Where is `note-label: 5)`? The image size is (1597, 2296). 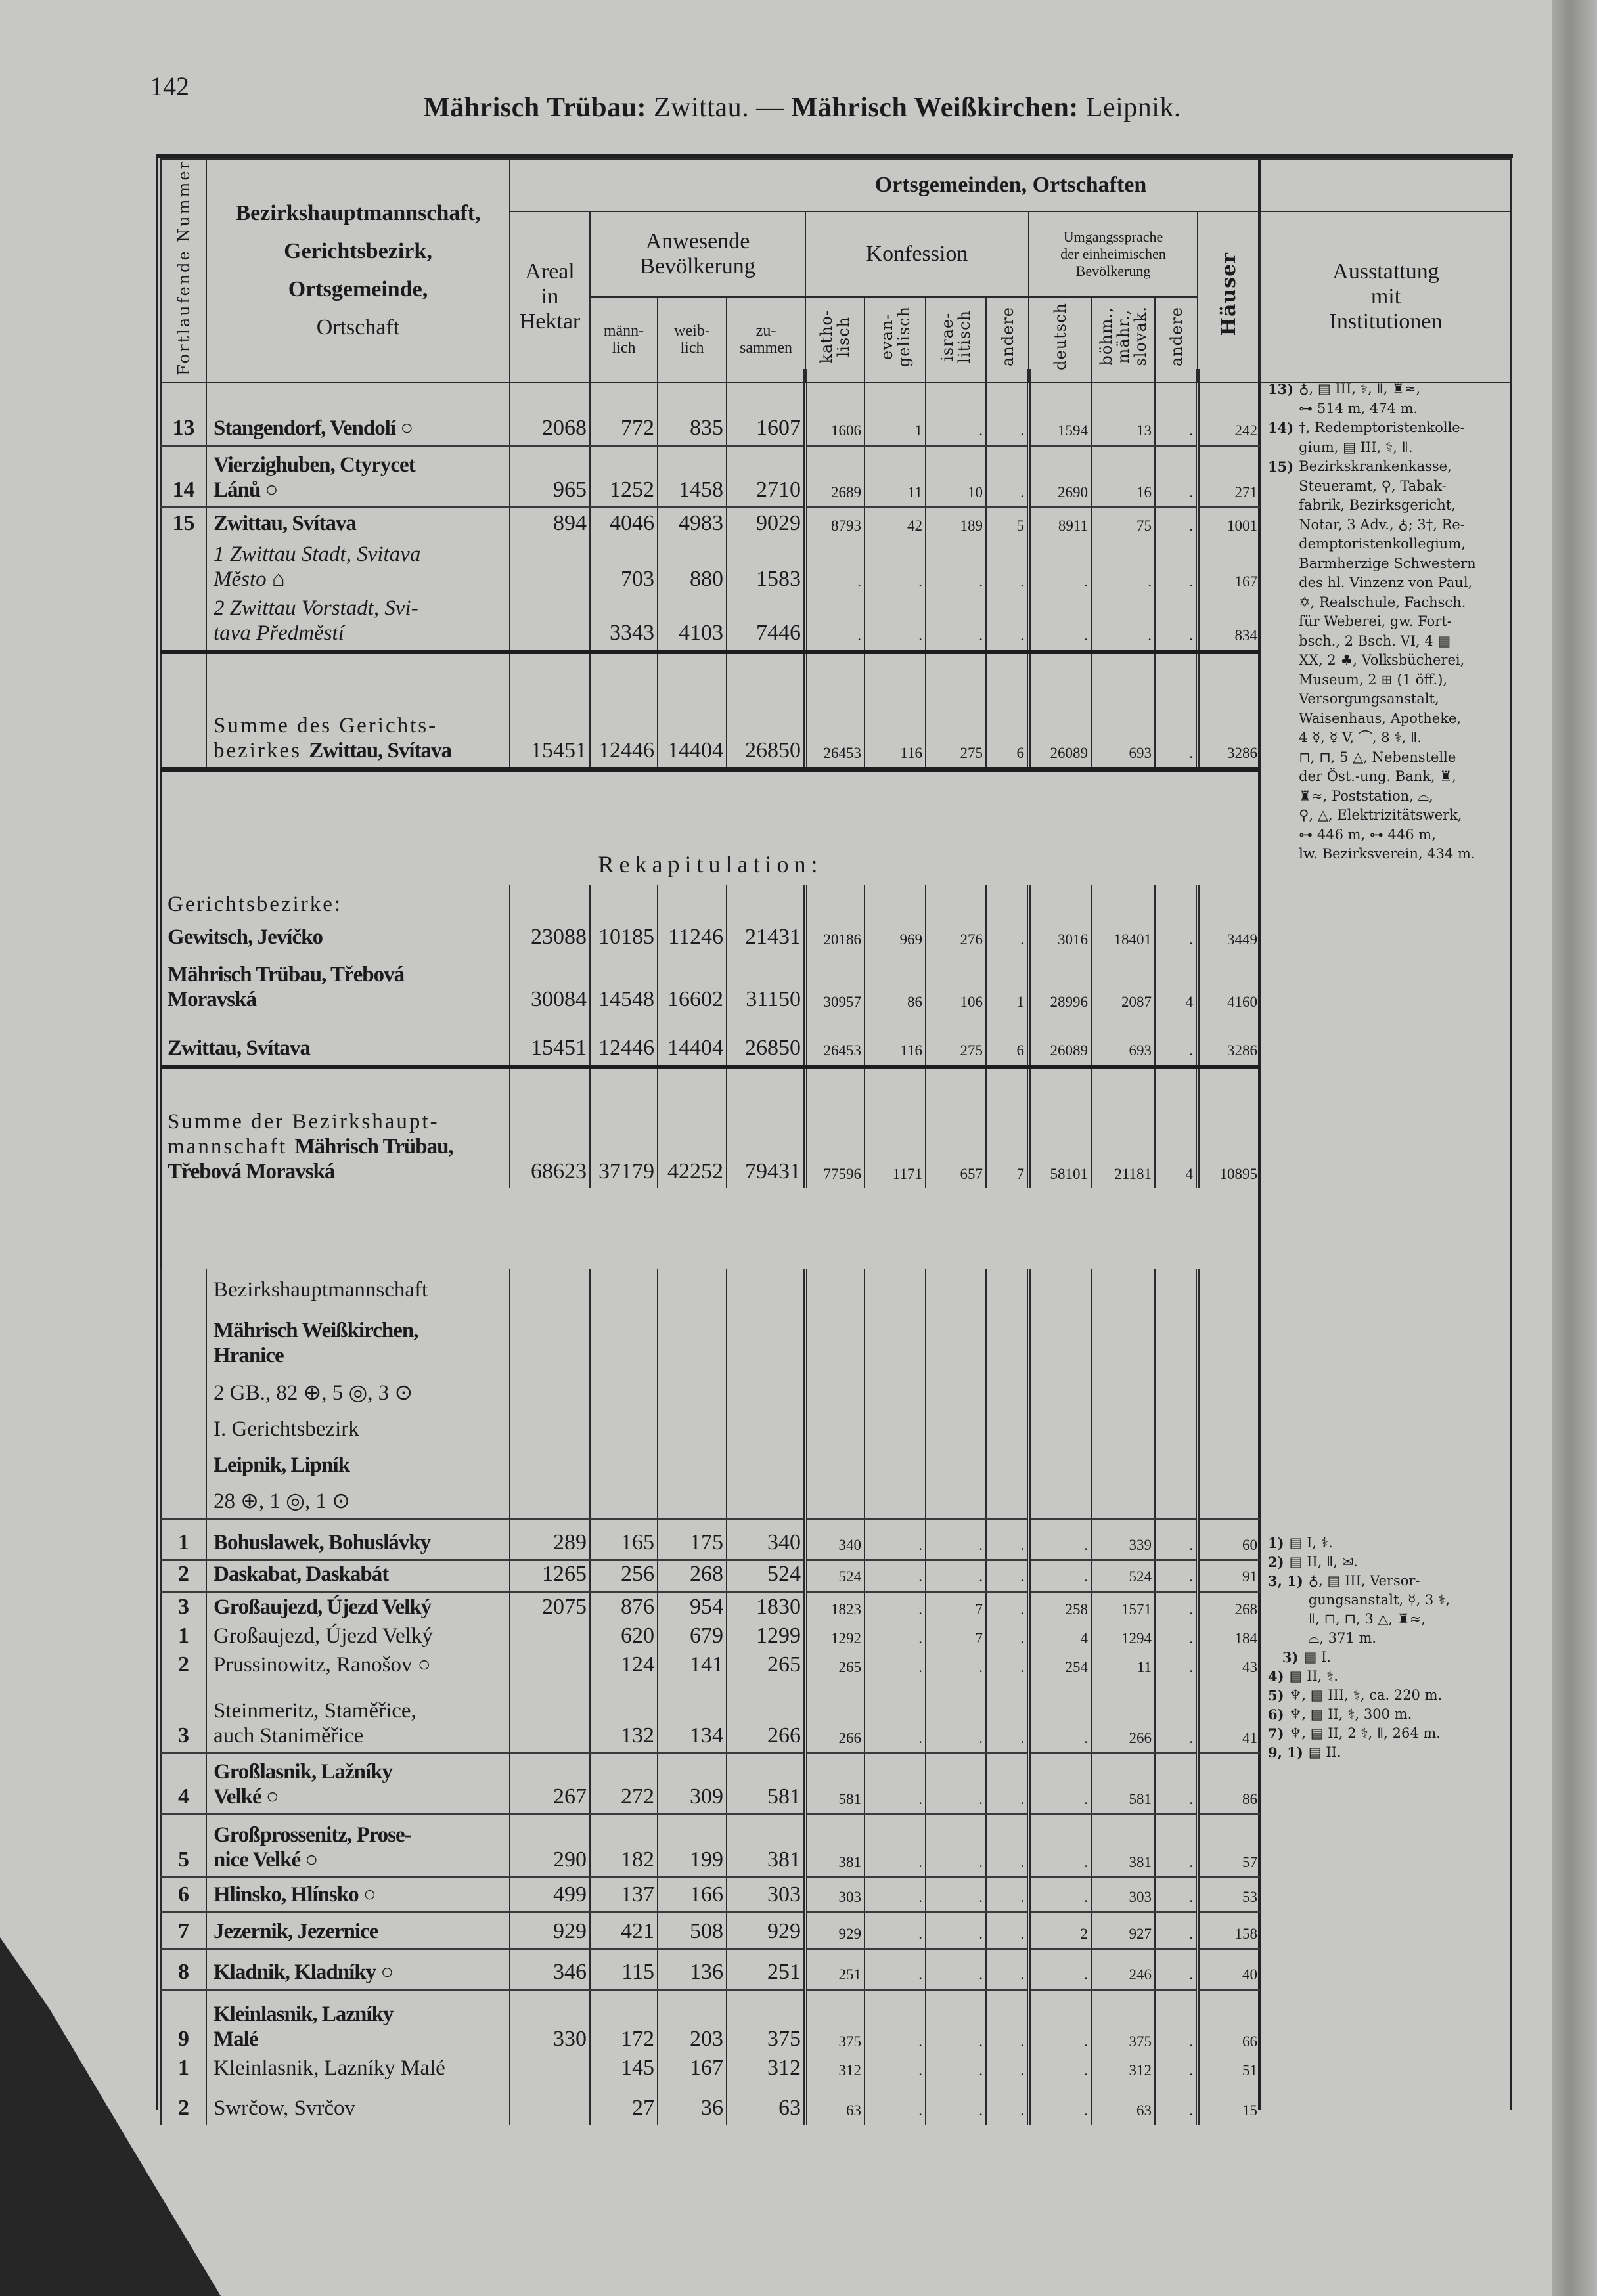 note-label: 5) is located at coordinates (1276, 1695).